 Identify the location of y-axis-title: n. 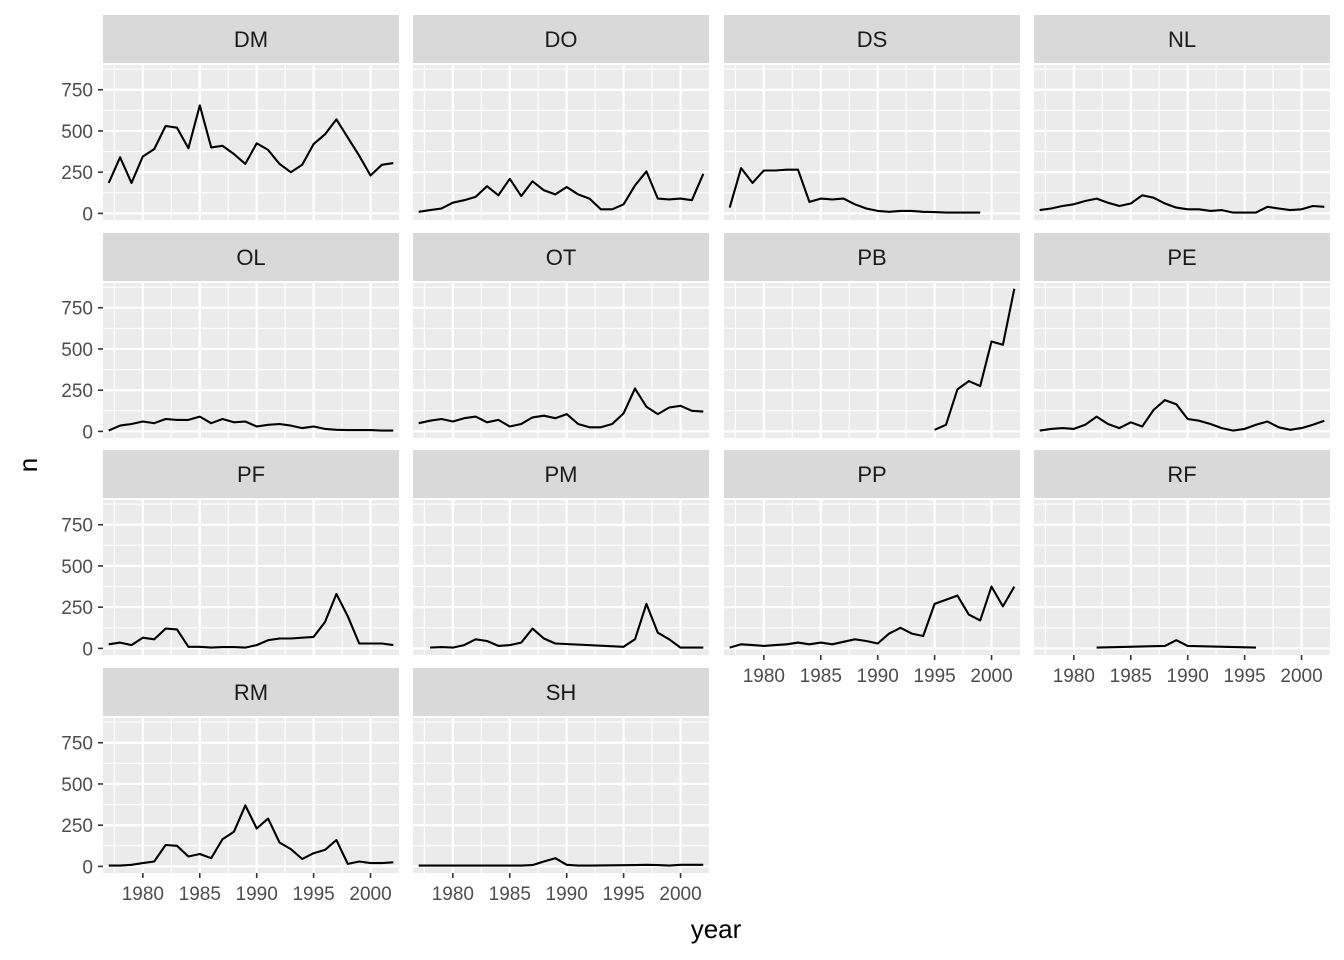
(28, 465).